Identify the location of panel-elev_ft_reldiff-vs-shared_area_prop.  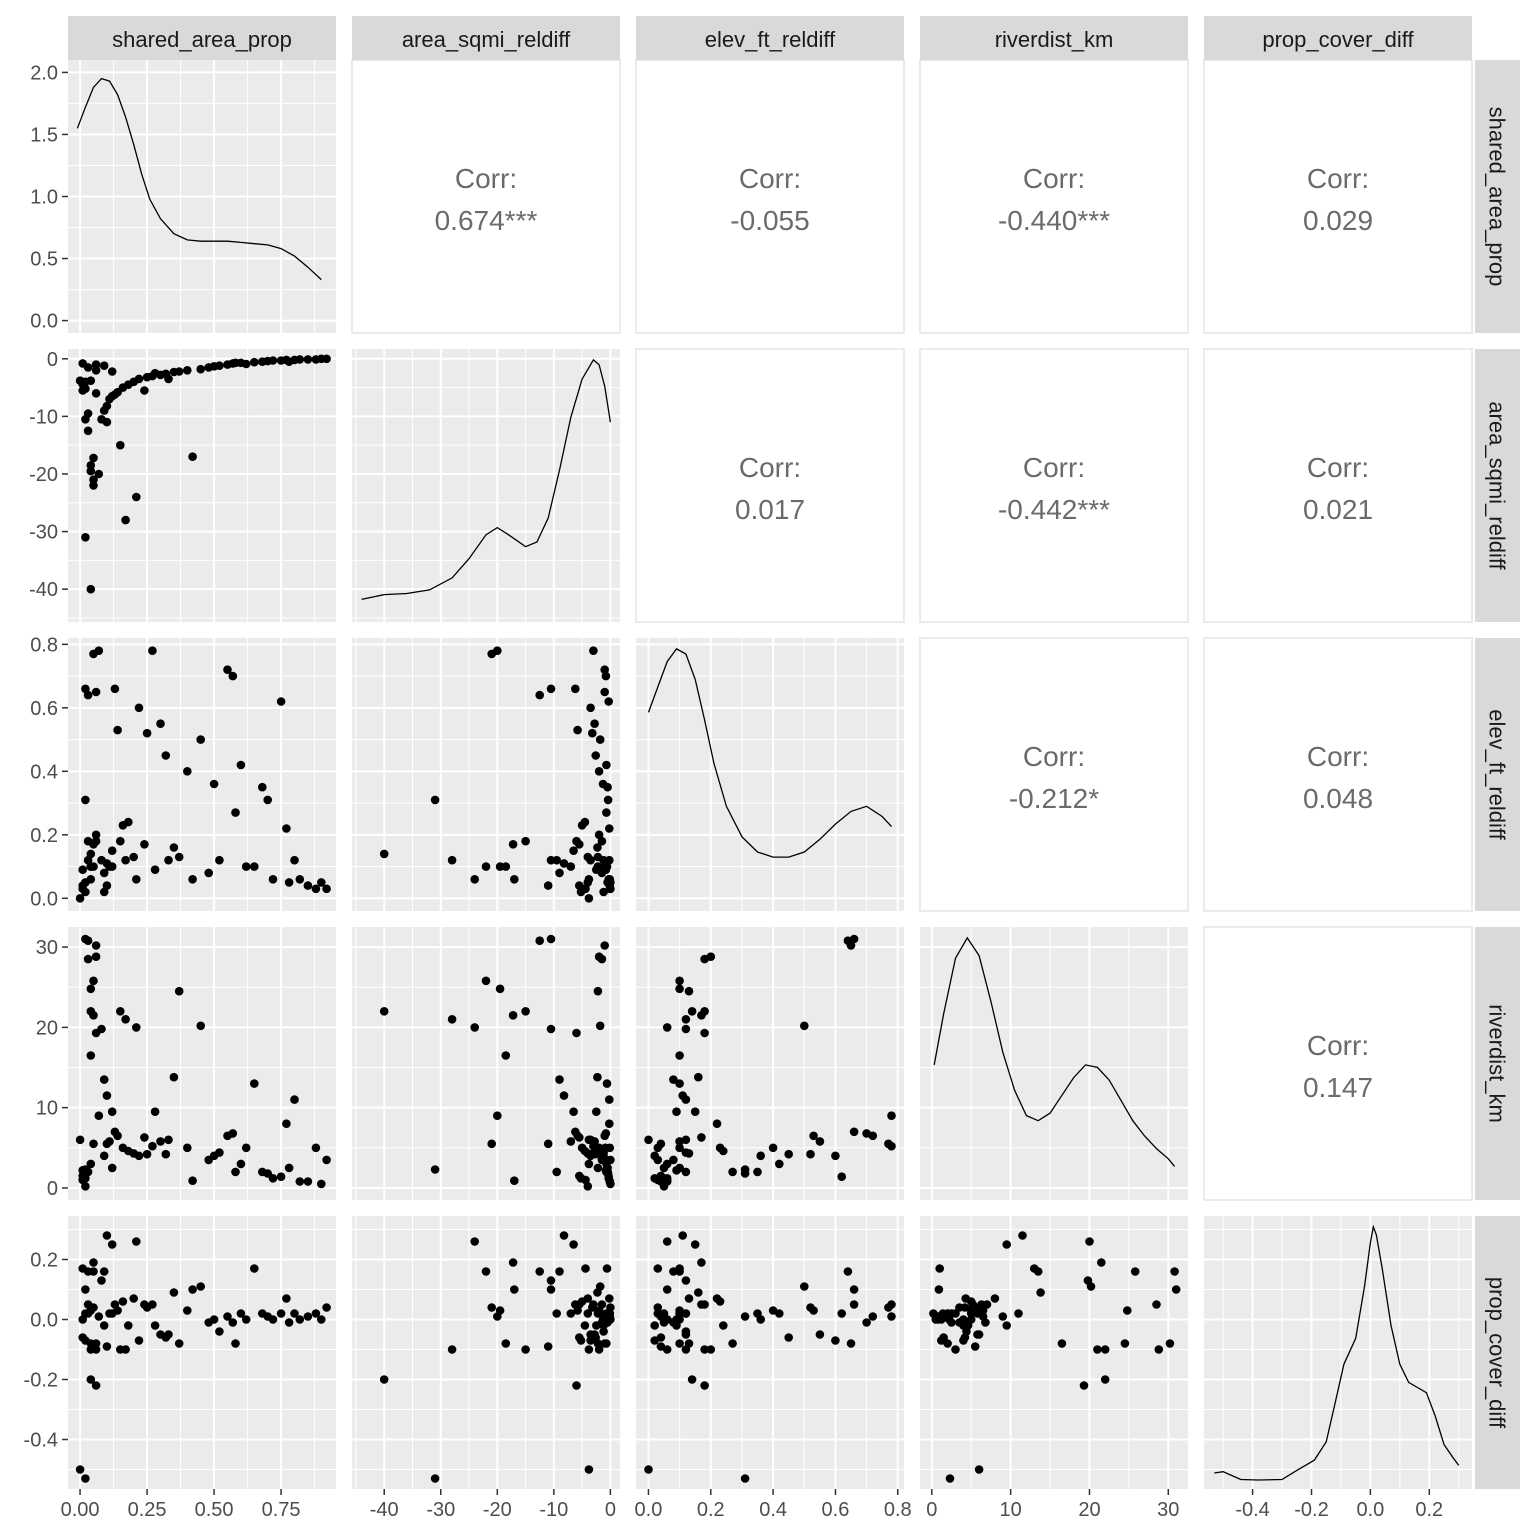
(202, 774).